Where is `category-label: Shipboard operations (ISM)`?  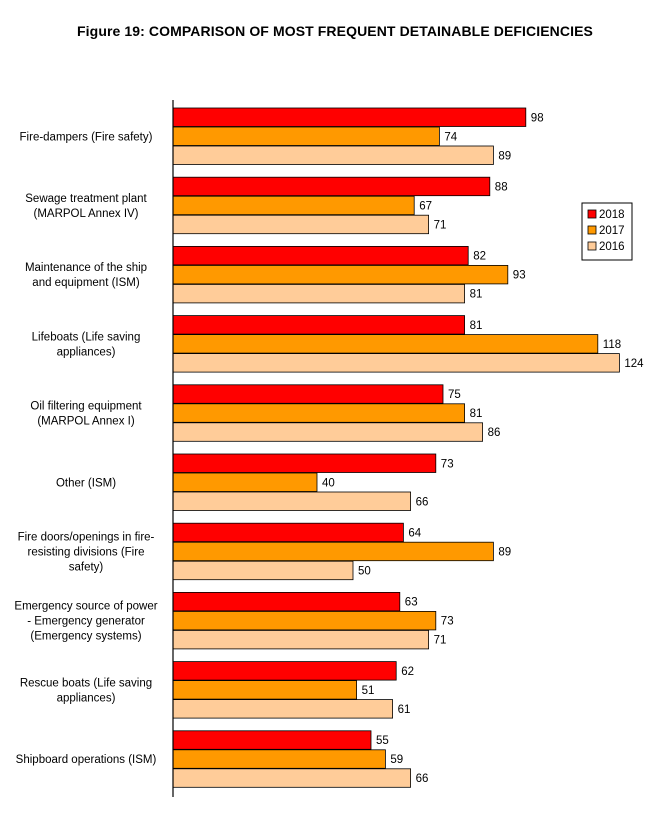 category-label: Shipboard operations (ISM) is located at coordinates (86, 760).